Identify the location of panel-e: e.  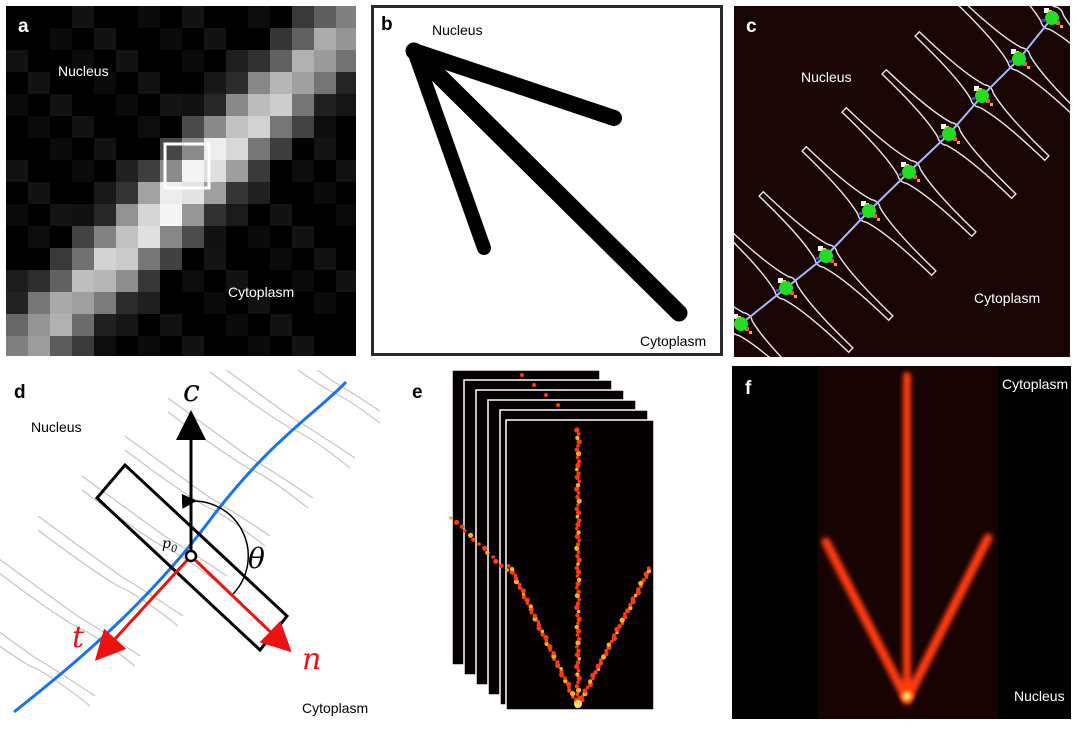
(535, 547).